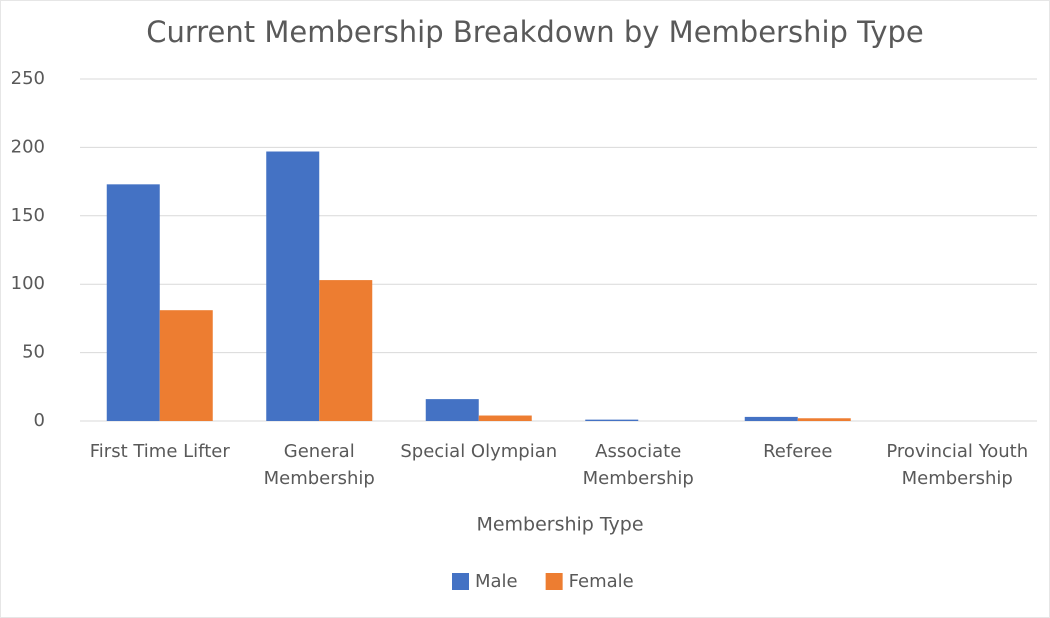 The width and height of the screenshot is (1050, 618). I want to click on y-tick-label: 50, so click(33, 352).